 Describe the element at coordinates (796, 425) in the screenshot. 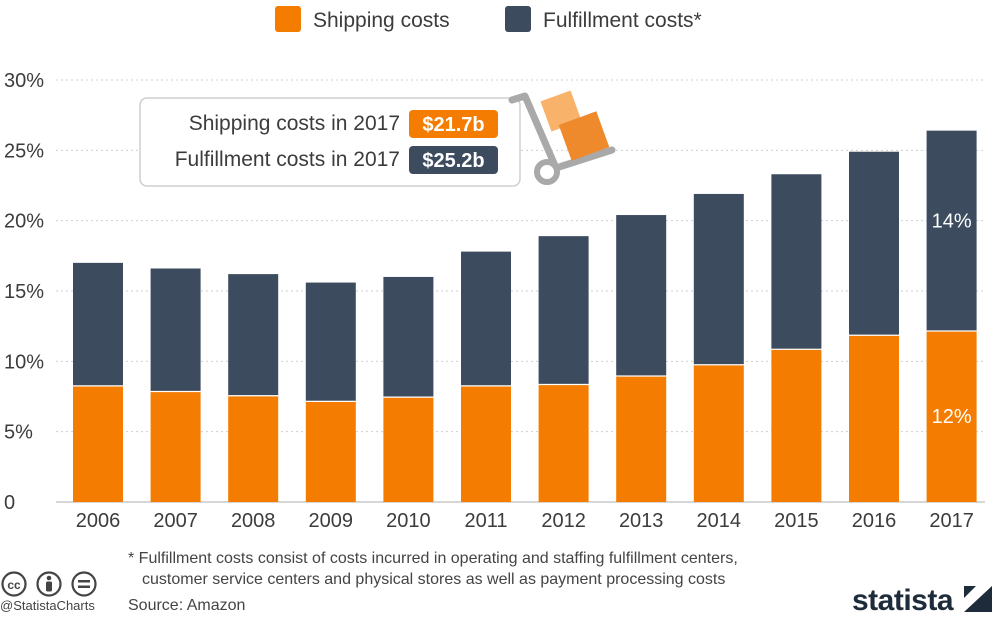

I see `bar-shipping-2015` at that location.